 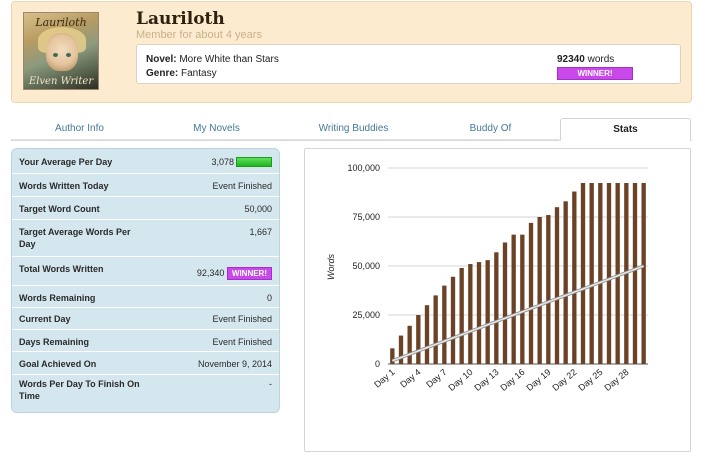 What do you see at coordinates (229, 59) in the screenshot?
I see `novel-title: More White than Stars` at bounding box center [229, 59].